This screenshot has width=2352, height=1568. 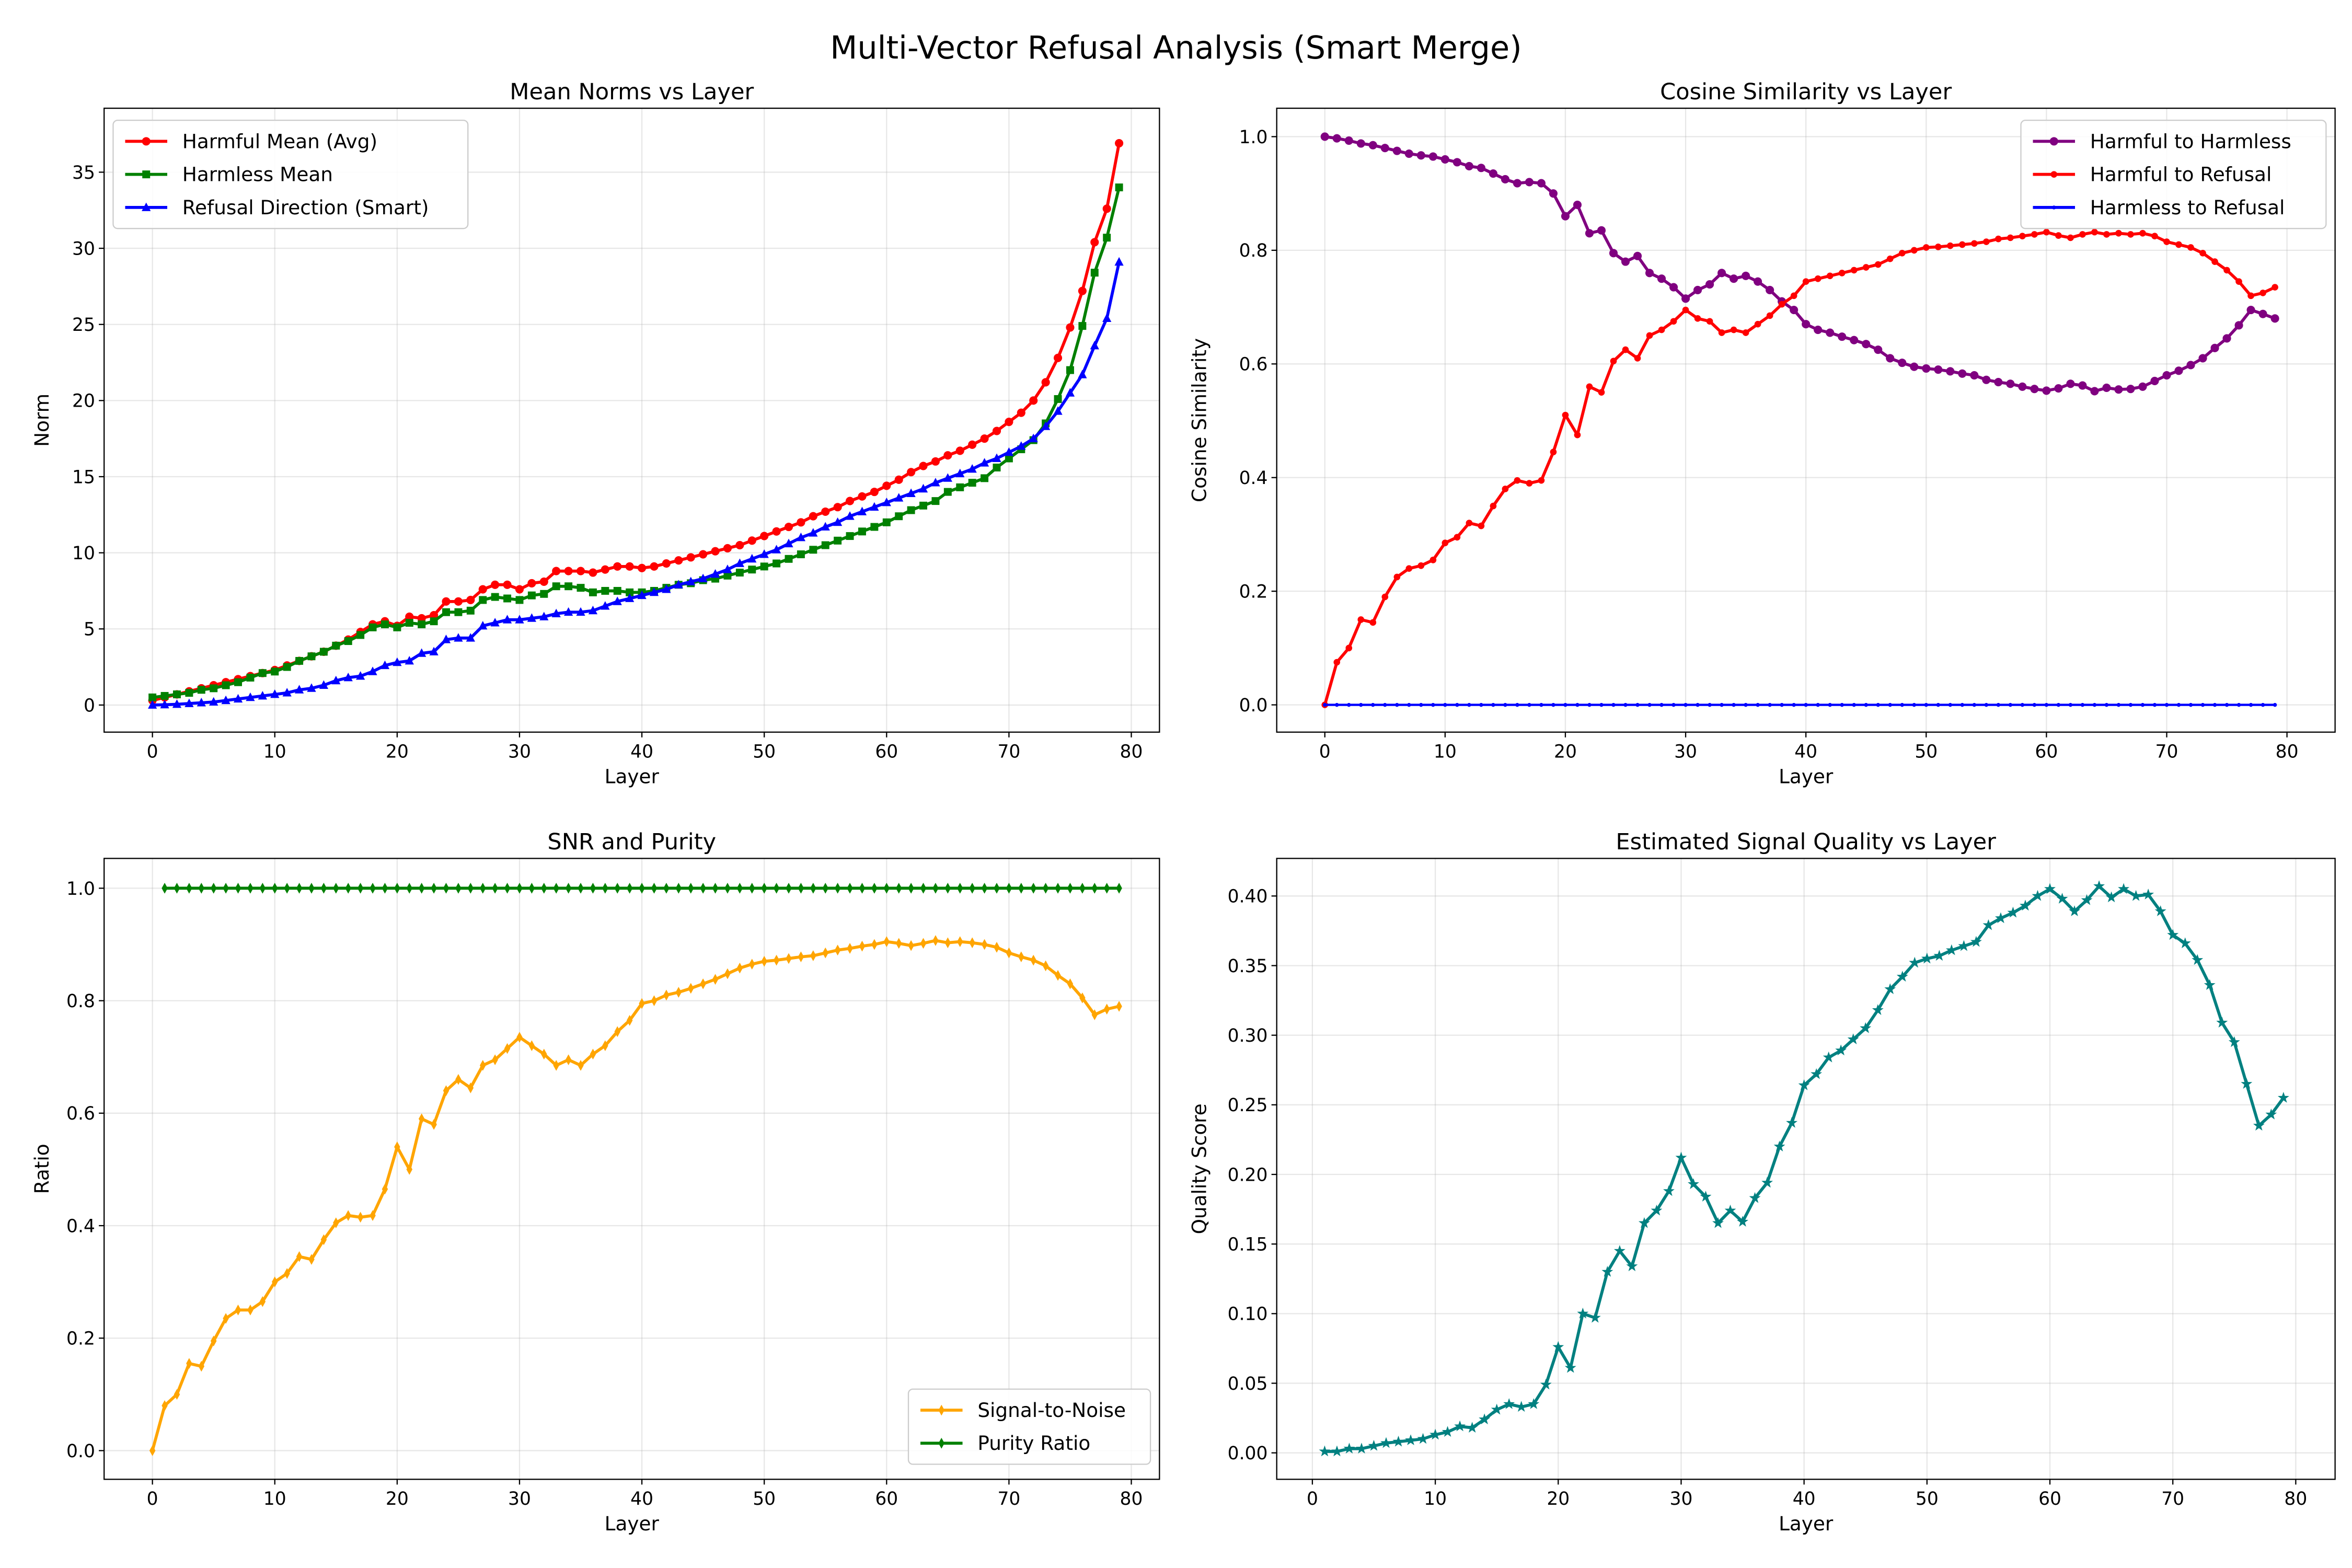 I want to click on legend-item: Harmful to Refusal, so click(x=2152, y=174).